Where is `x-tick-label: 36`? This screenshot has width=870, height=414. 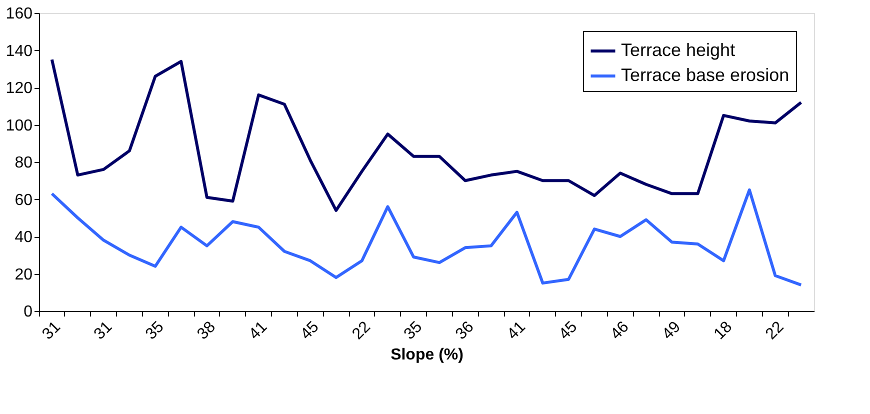
x-tick-label: 36 is located at coordinates (465, 331).